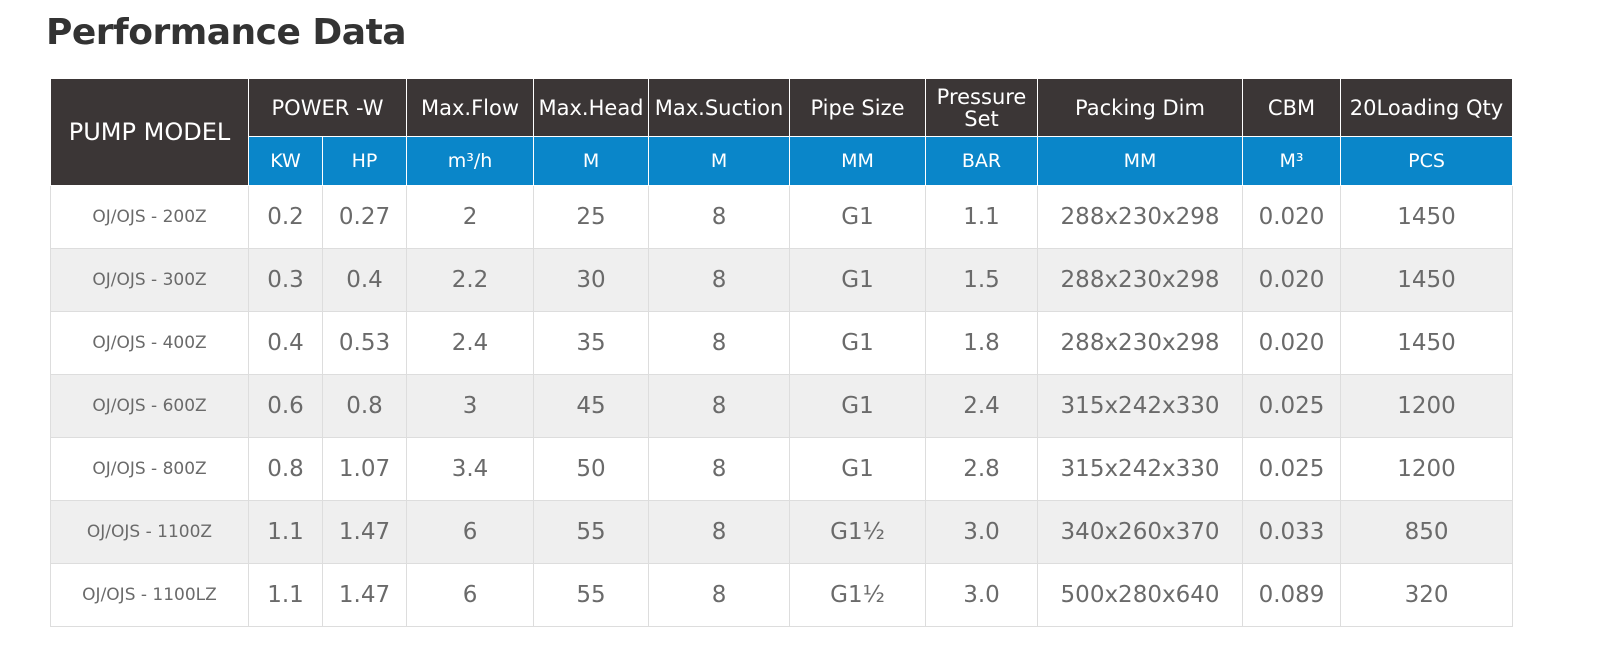  Describe the element at coordinates (591, 469) in the screenshot. I see `data-cell: 50` at that location.